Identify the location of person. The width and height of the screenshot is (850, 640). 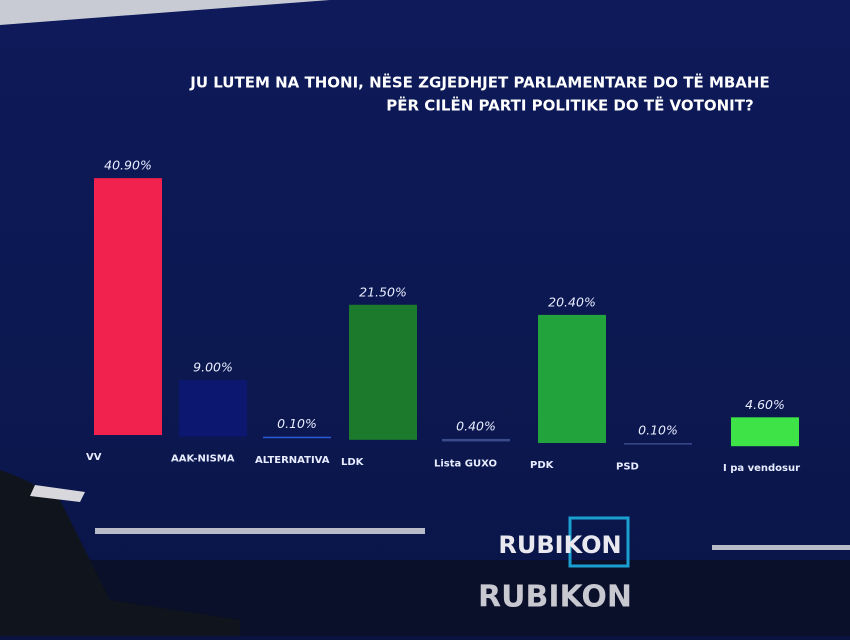
(120, 553).